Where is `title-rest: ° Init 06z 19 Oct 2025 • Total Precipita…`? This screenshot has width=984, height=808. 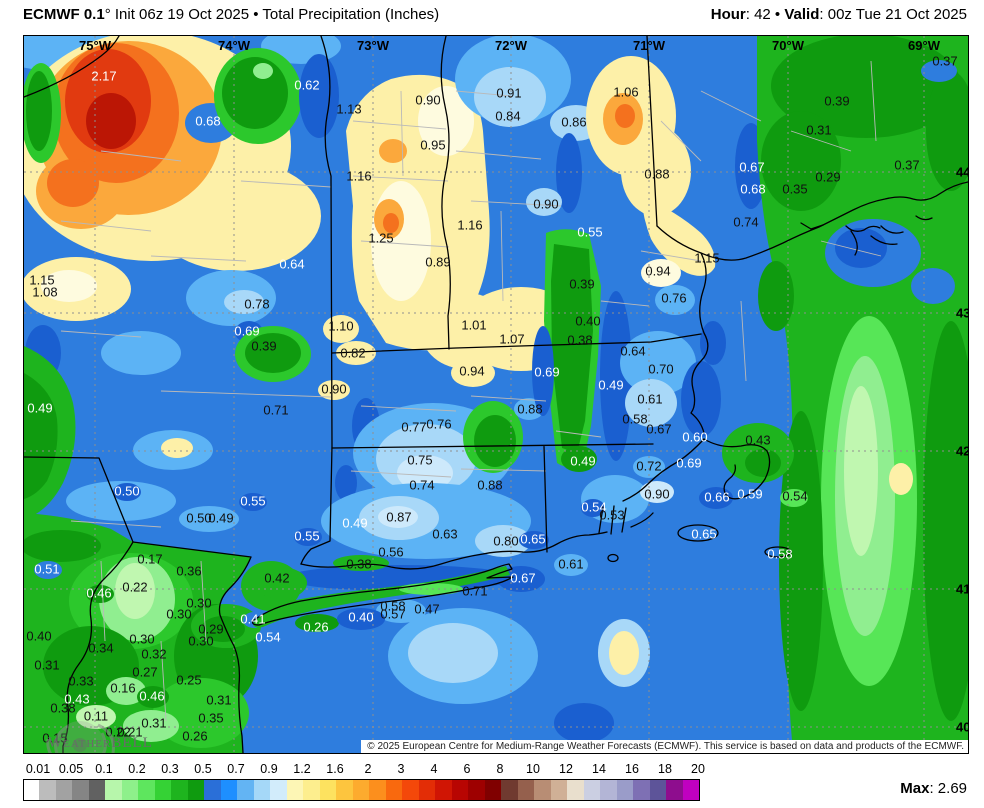 title-rest: ° Init 06z 19 Oct 2025 • Total Precipita… is located at coordinates (272, 14).